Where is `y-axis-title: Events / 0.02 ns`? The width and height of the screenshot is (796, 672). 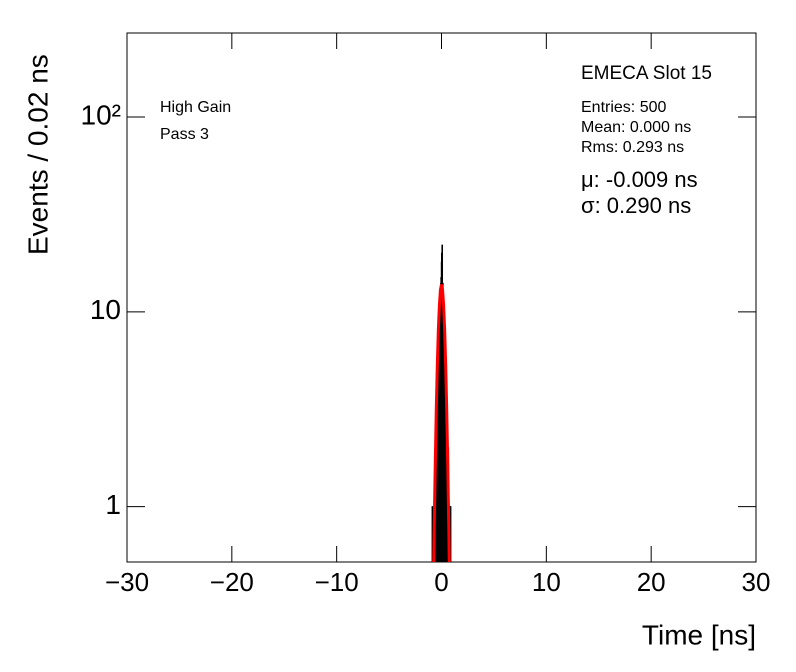
y-axis-title: Events / 0.02 ns is located at coordinates (37, 154).